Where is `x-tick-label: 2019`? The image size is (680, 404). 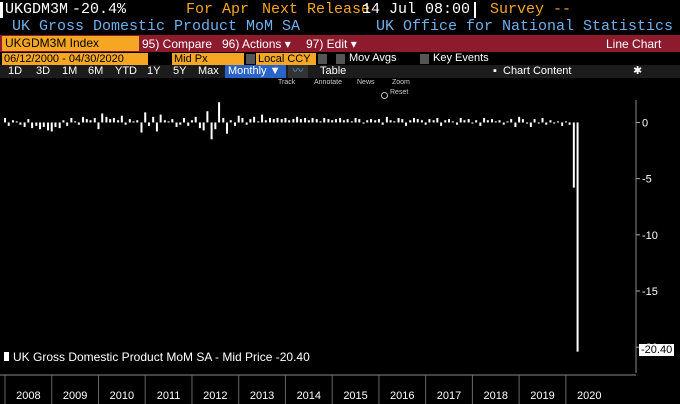
x-tick-label: 2019 is located at coordinates (542, 396).